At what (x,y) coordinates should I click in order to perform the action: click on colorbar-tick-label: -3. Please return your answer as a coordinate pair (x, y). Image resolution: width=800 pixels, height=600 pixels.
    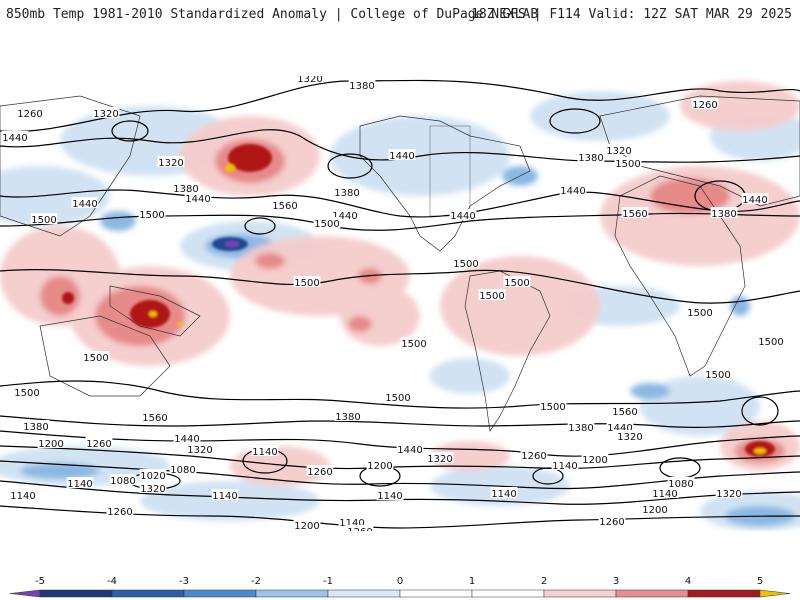
    Looking at the image, I should click on (184, 581).